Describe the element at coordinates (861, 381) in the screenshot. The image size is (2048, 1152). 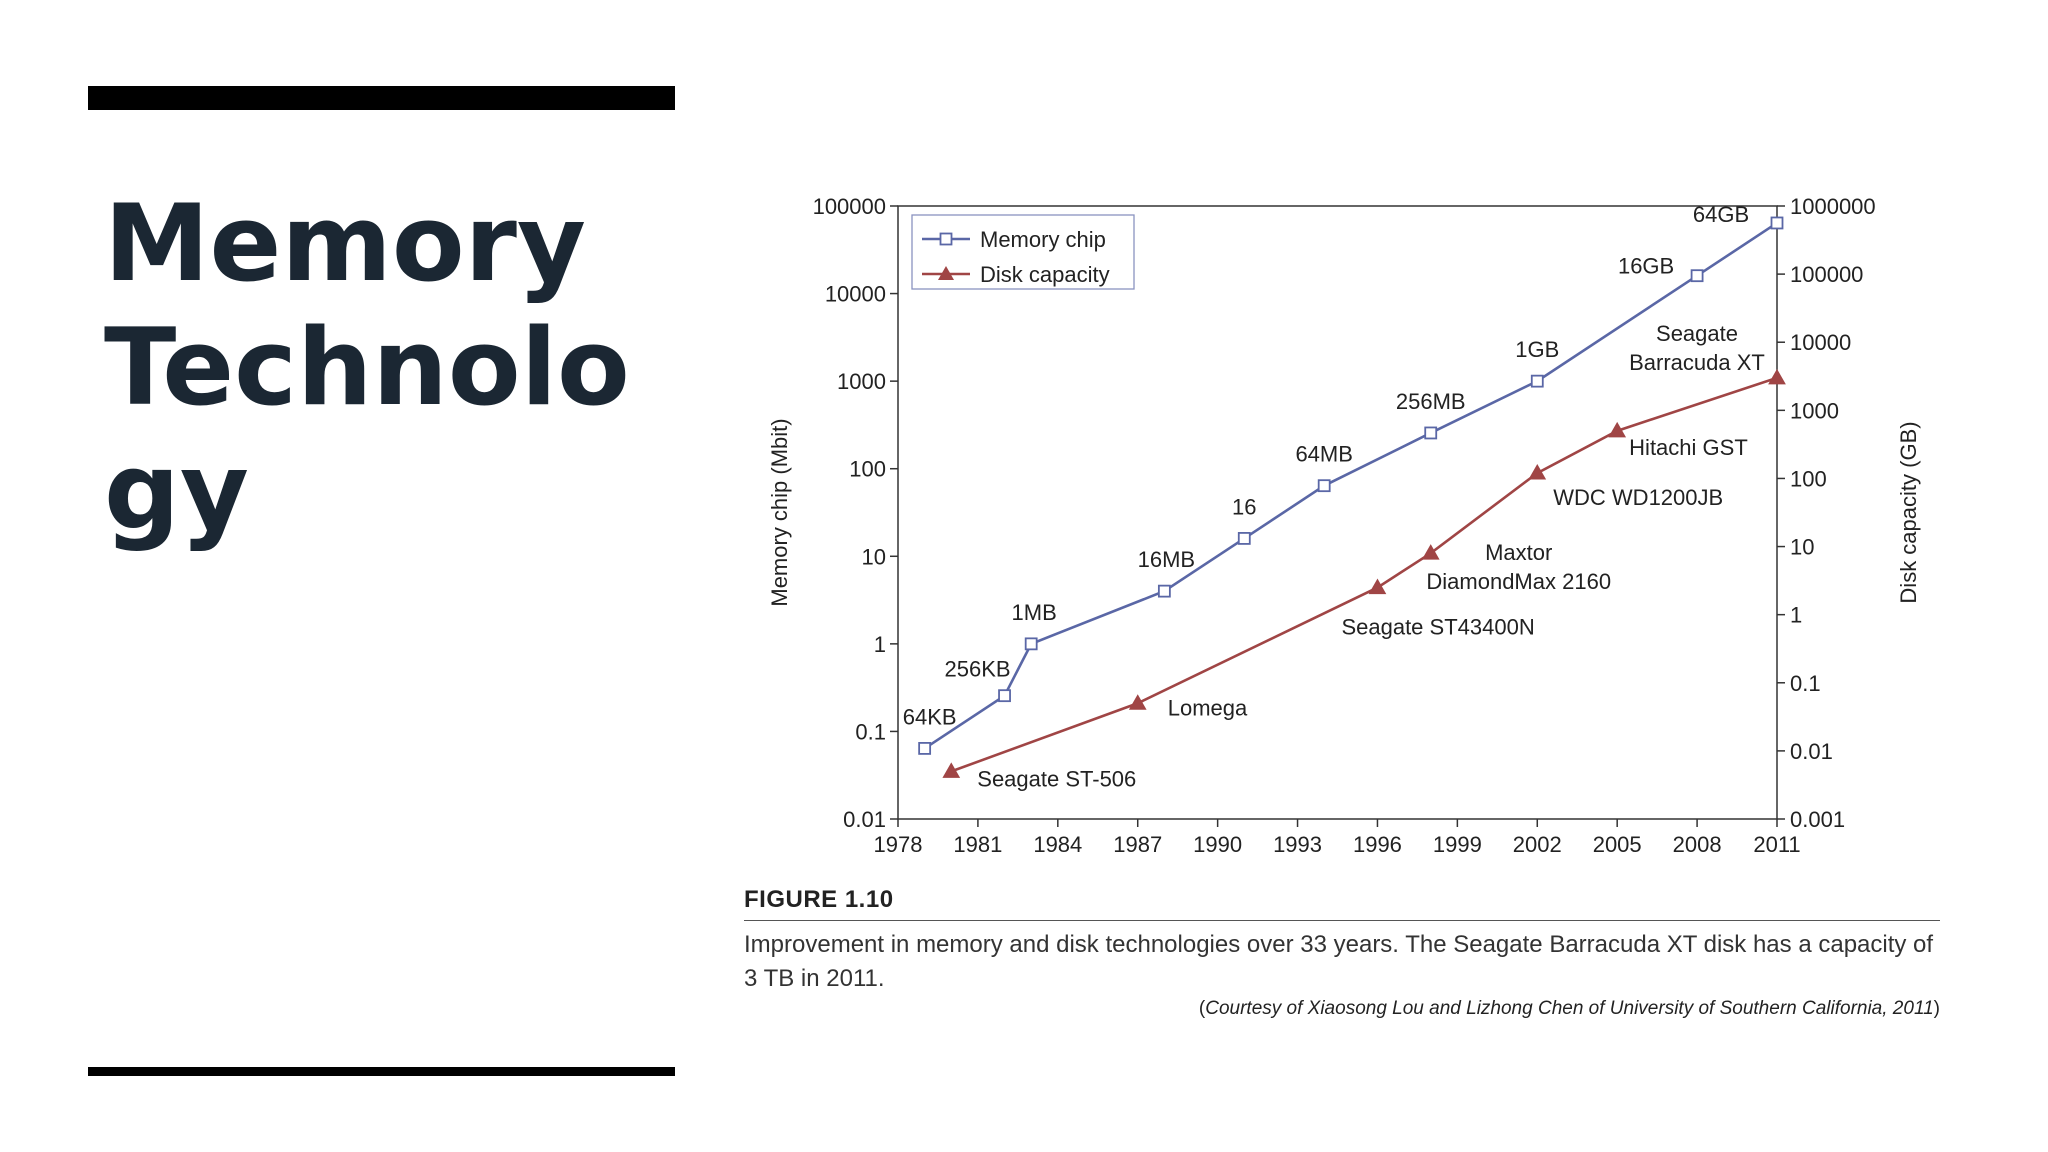
I see `y-tick-label: 1000` at that location.